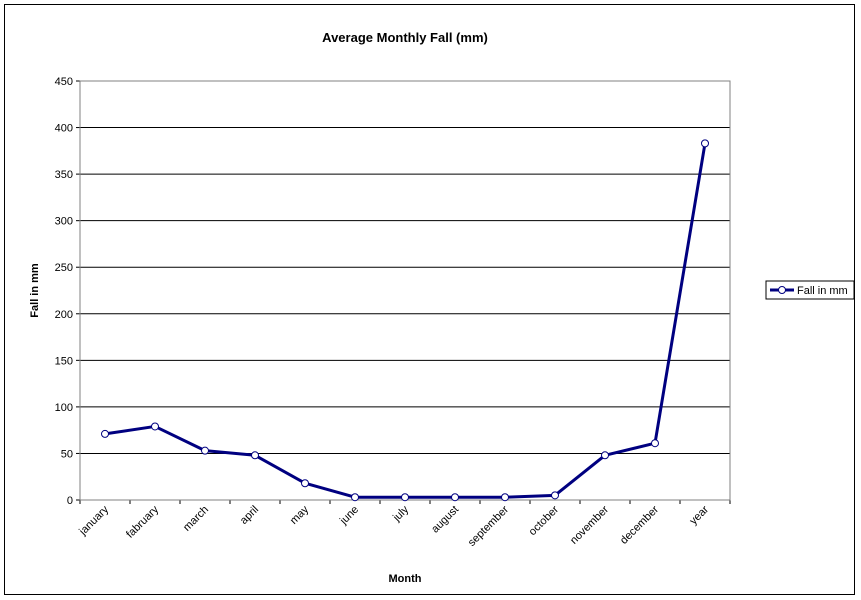 This screenshot has height=600, width=861. I want to click on legend-box, so click(810, 290).